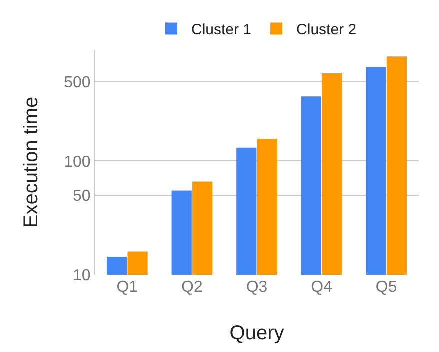  Describe the element at coordinates (77, 162) in the screenshot. I see `y-tick-label: 100` at that location.